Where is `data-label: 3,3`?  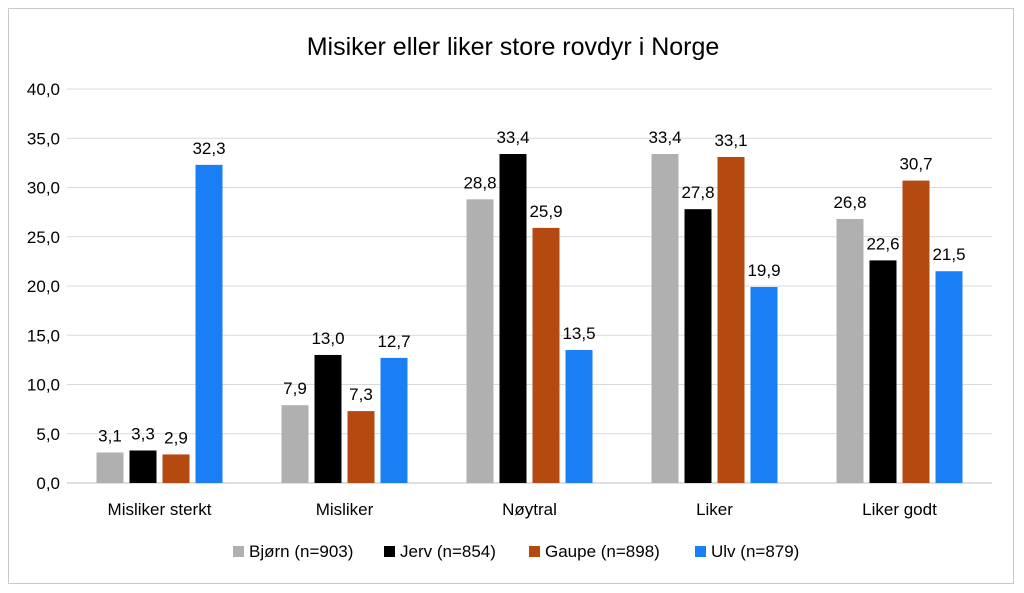
data-label: 3,3 is located at coordinates (143, 433).